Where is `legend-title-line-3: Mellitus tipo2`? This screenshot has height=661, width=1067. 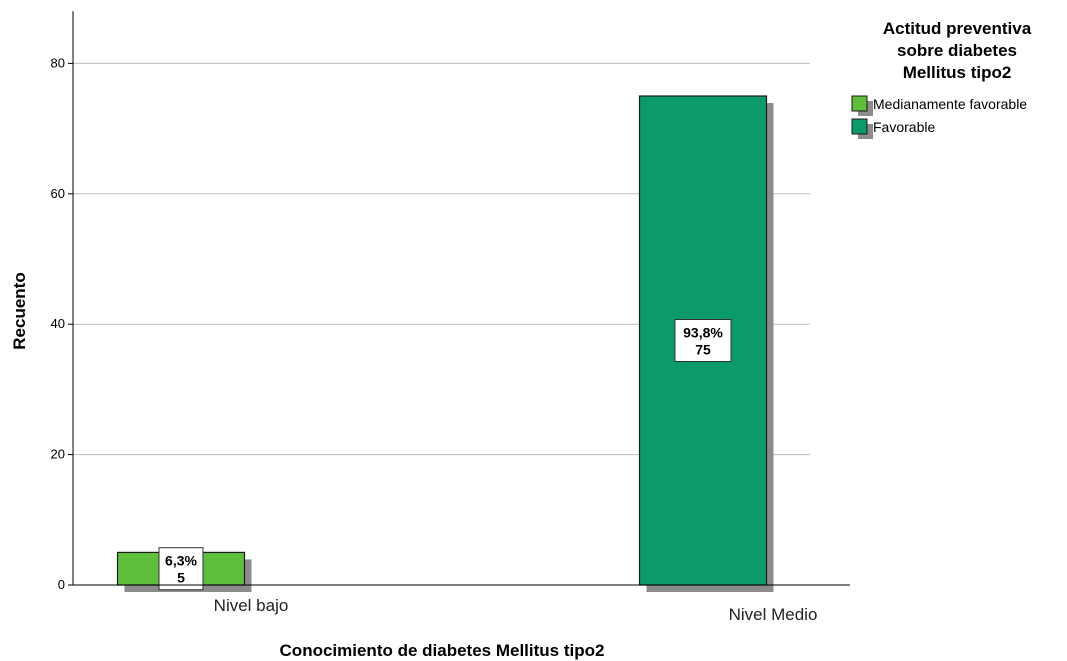 legend-title-line-3: Mellitus tipo2 is located at coordinates (957, 72).